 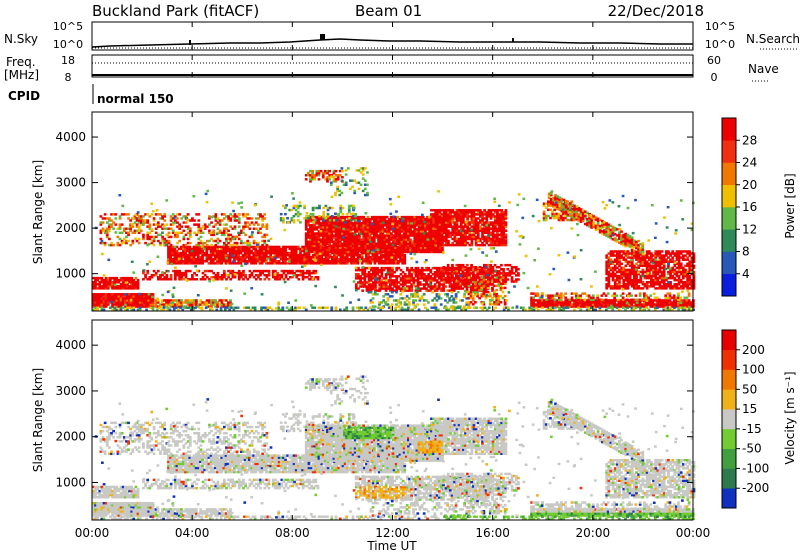 What do you see at coordinates (720, 44) in the screenshot?
I see `noise-tick-right-low: 10^0` at bounding box center [720, 44].